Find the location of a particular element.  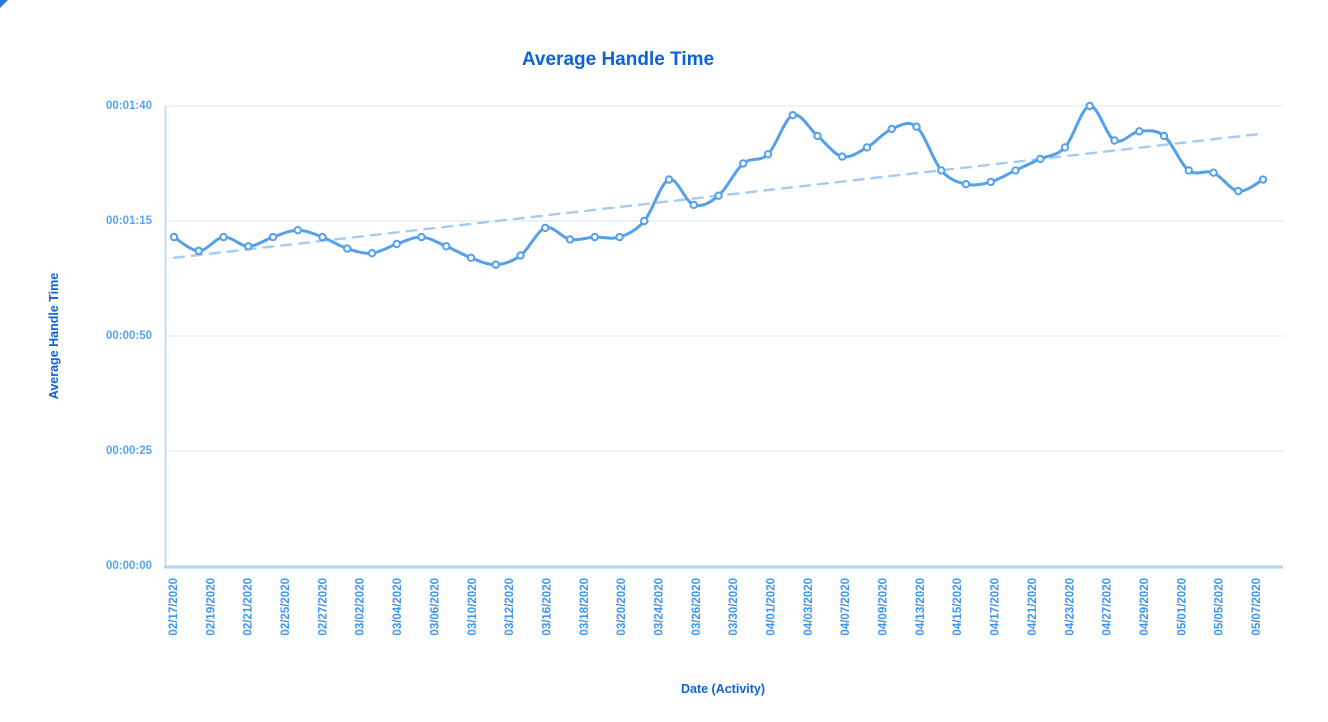

x-tick-label: 04/13/2020 is located at coordinates (921, 607).